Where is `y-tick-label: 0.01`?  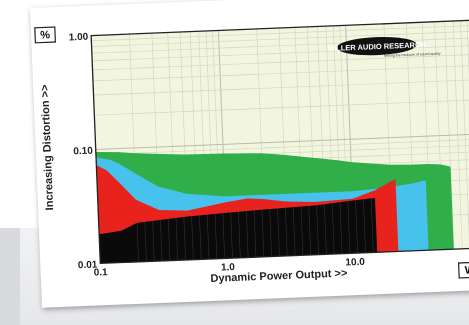 y-tick-label: 0.01 is located at coordinates (88, 265).